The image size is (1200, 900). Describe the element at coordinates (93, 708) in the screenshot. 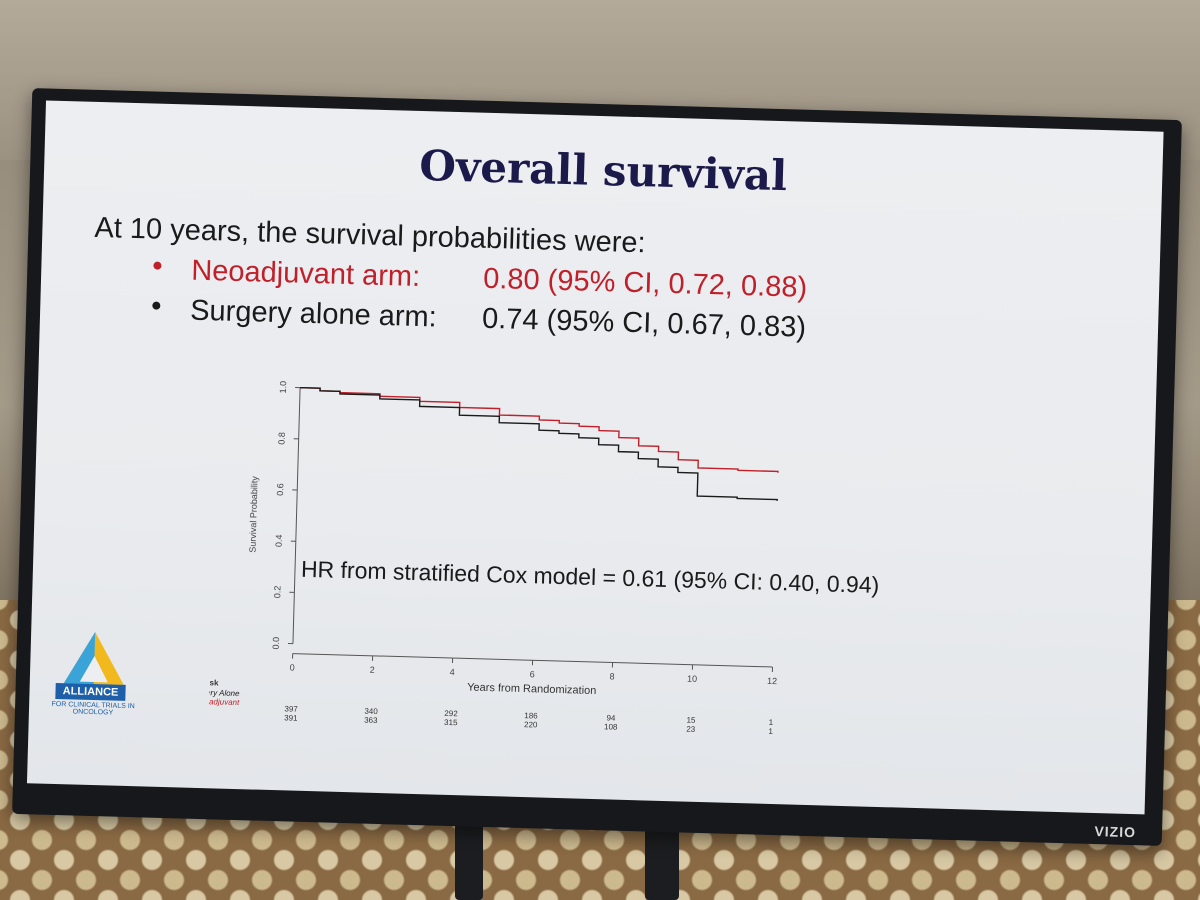

I see `logo-subtitle: FOR CLINICAL TRIALS IN ONCOLOGY` at that location.